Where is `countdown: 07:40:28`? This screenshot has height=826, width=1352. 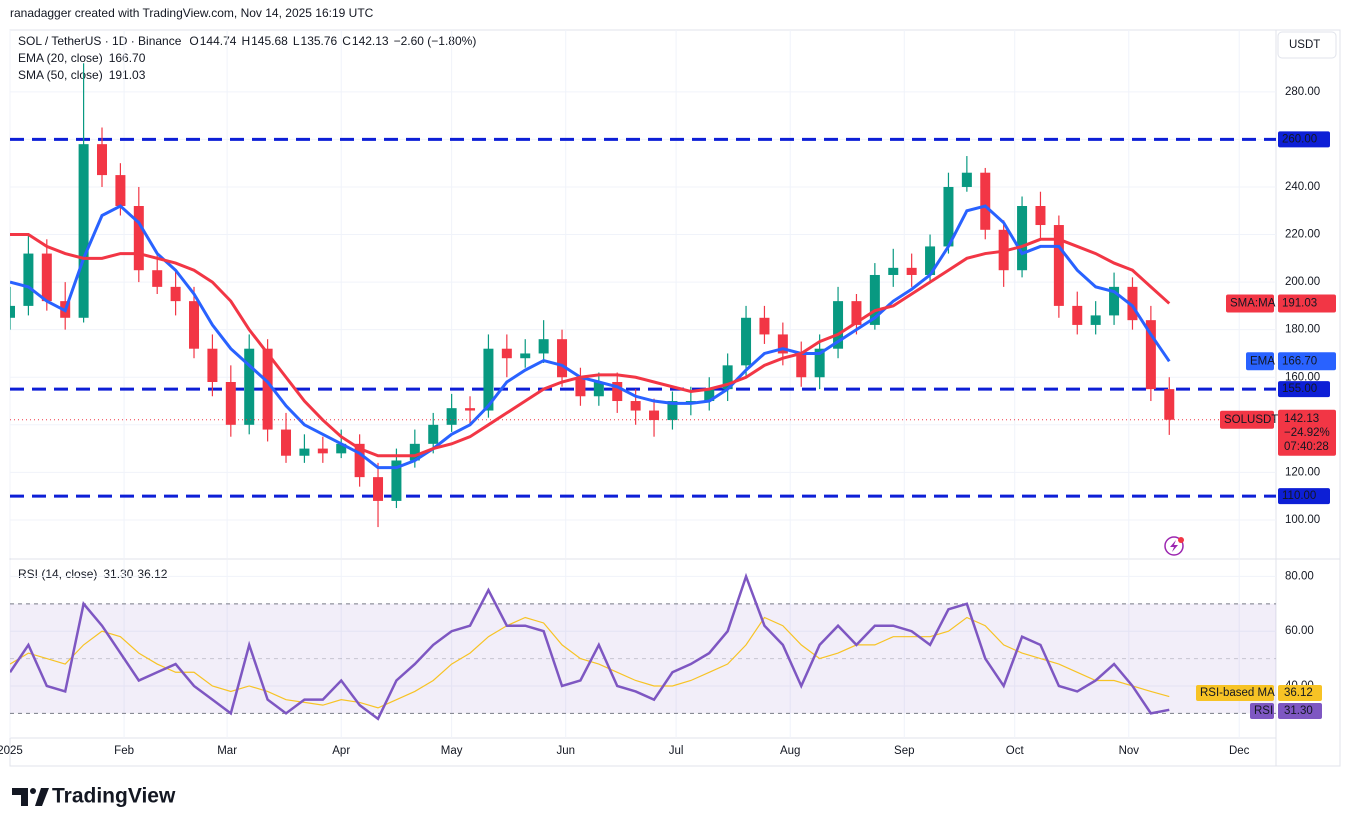 countdown: 07:40:28 is located at coordinates (1306, 447).